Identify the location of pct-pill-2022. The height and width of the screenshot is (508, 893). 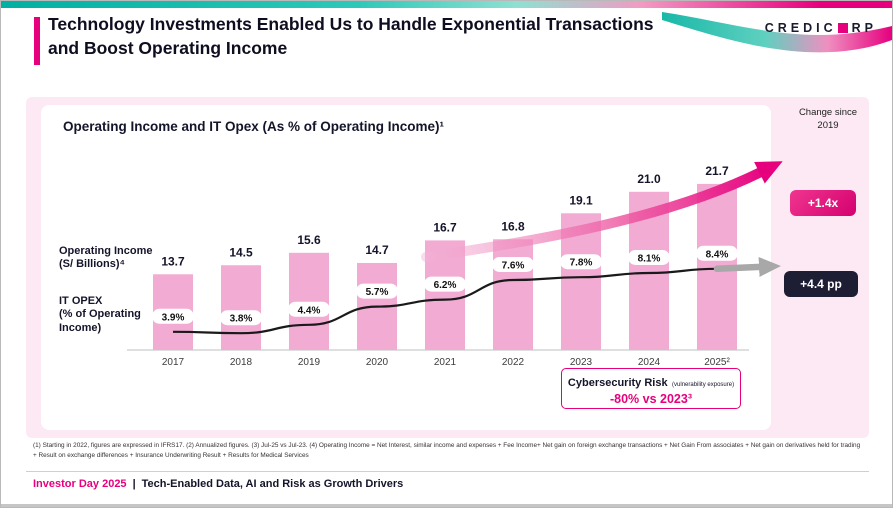
(513, 264).